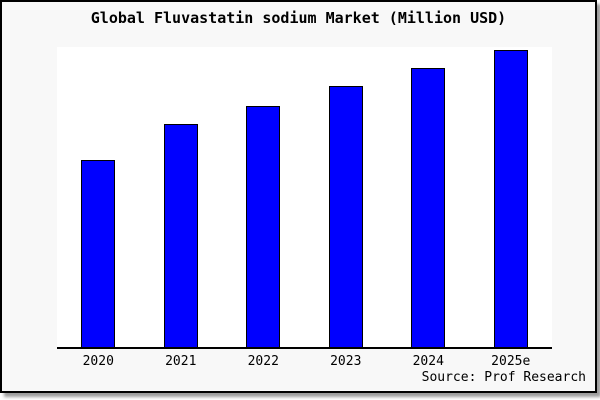  What do you see at coordinates (346, 361) in the screenshot?
I see `x-tick-label-2023: 2023` at bounding box center [346, 361].